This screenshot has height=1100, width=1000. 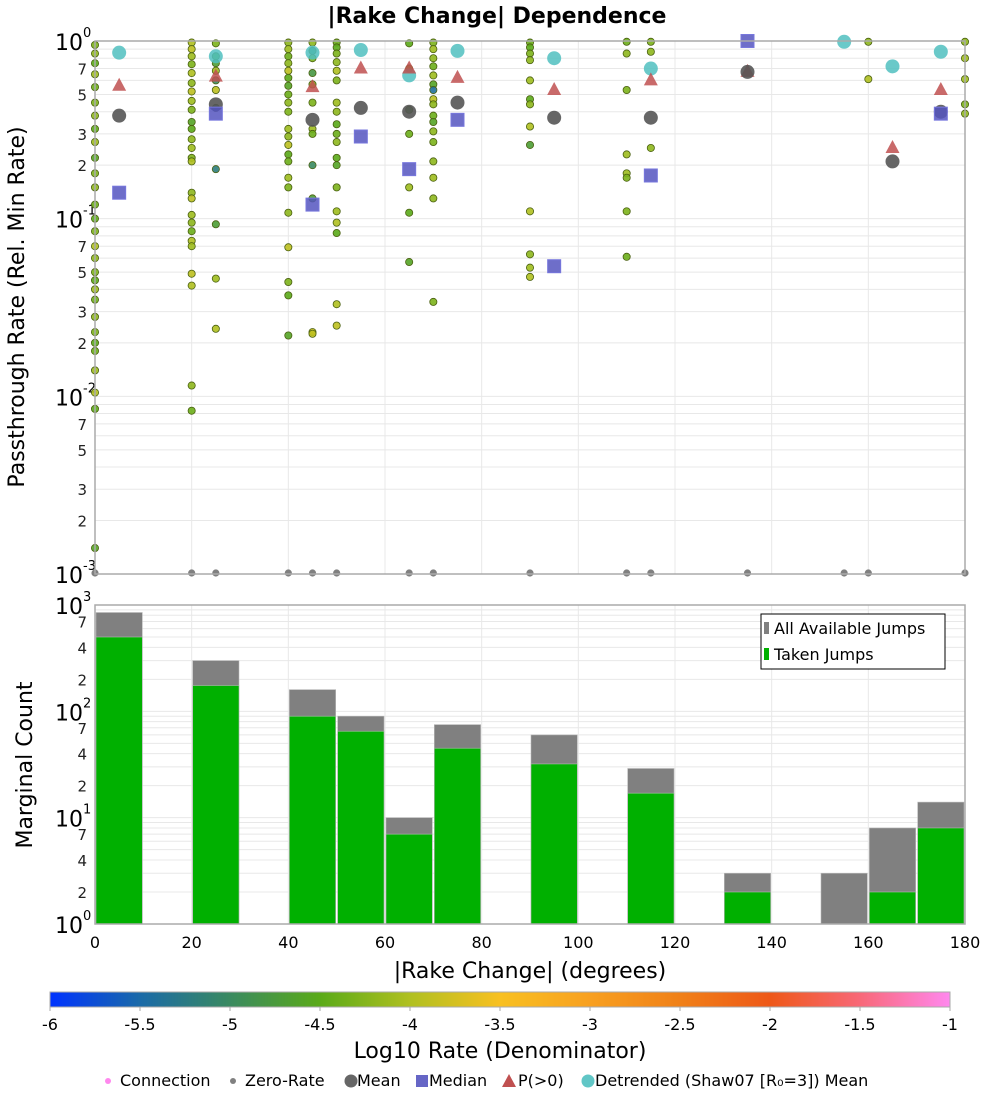 I want to click on x-tick-label: 20, so click(x=191, y=942).